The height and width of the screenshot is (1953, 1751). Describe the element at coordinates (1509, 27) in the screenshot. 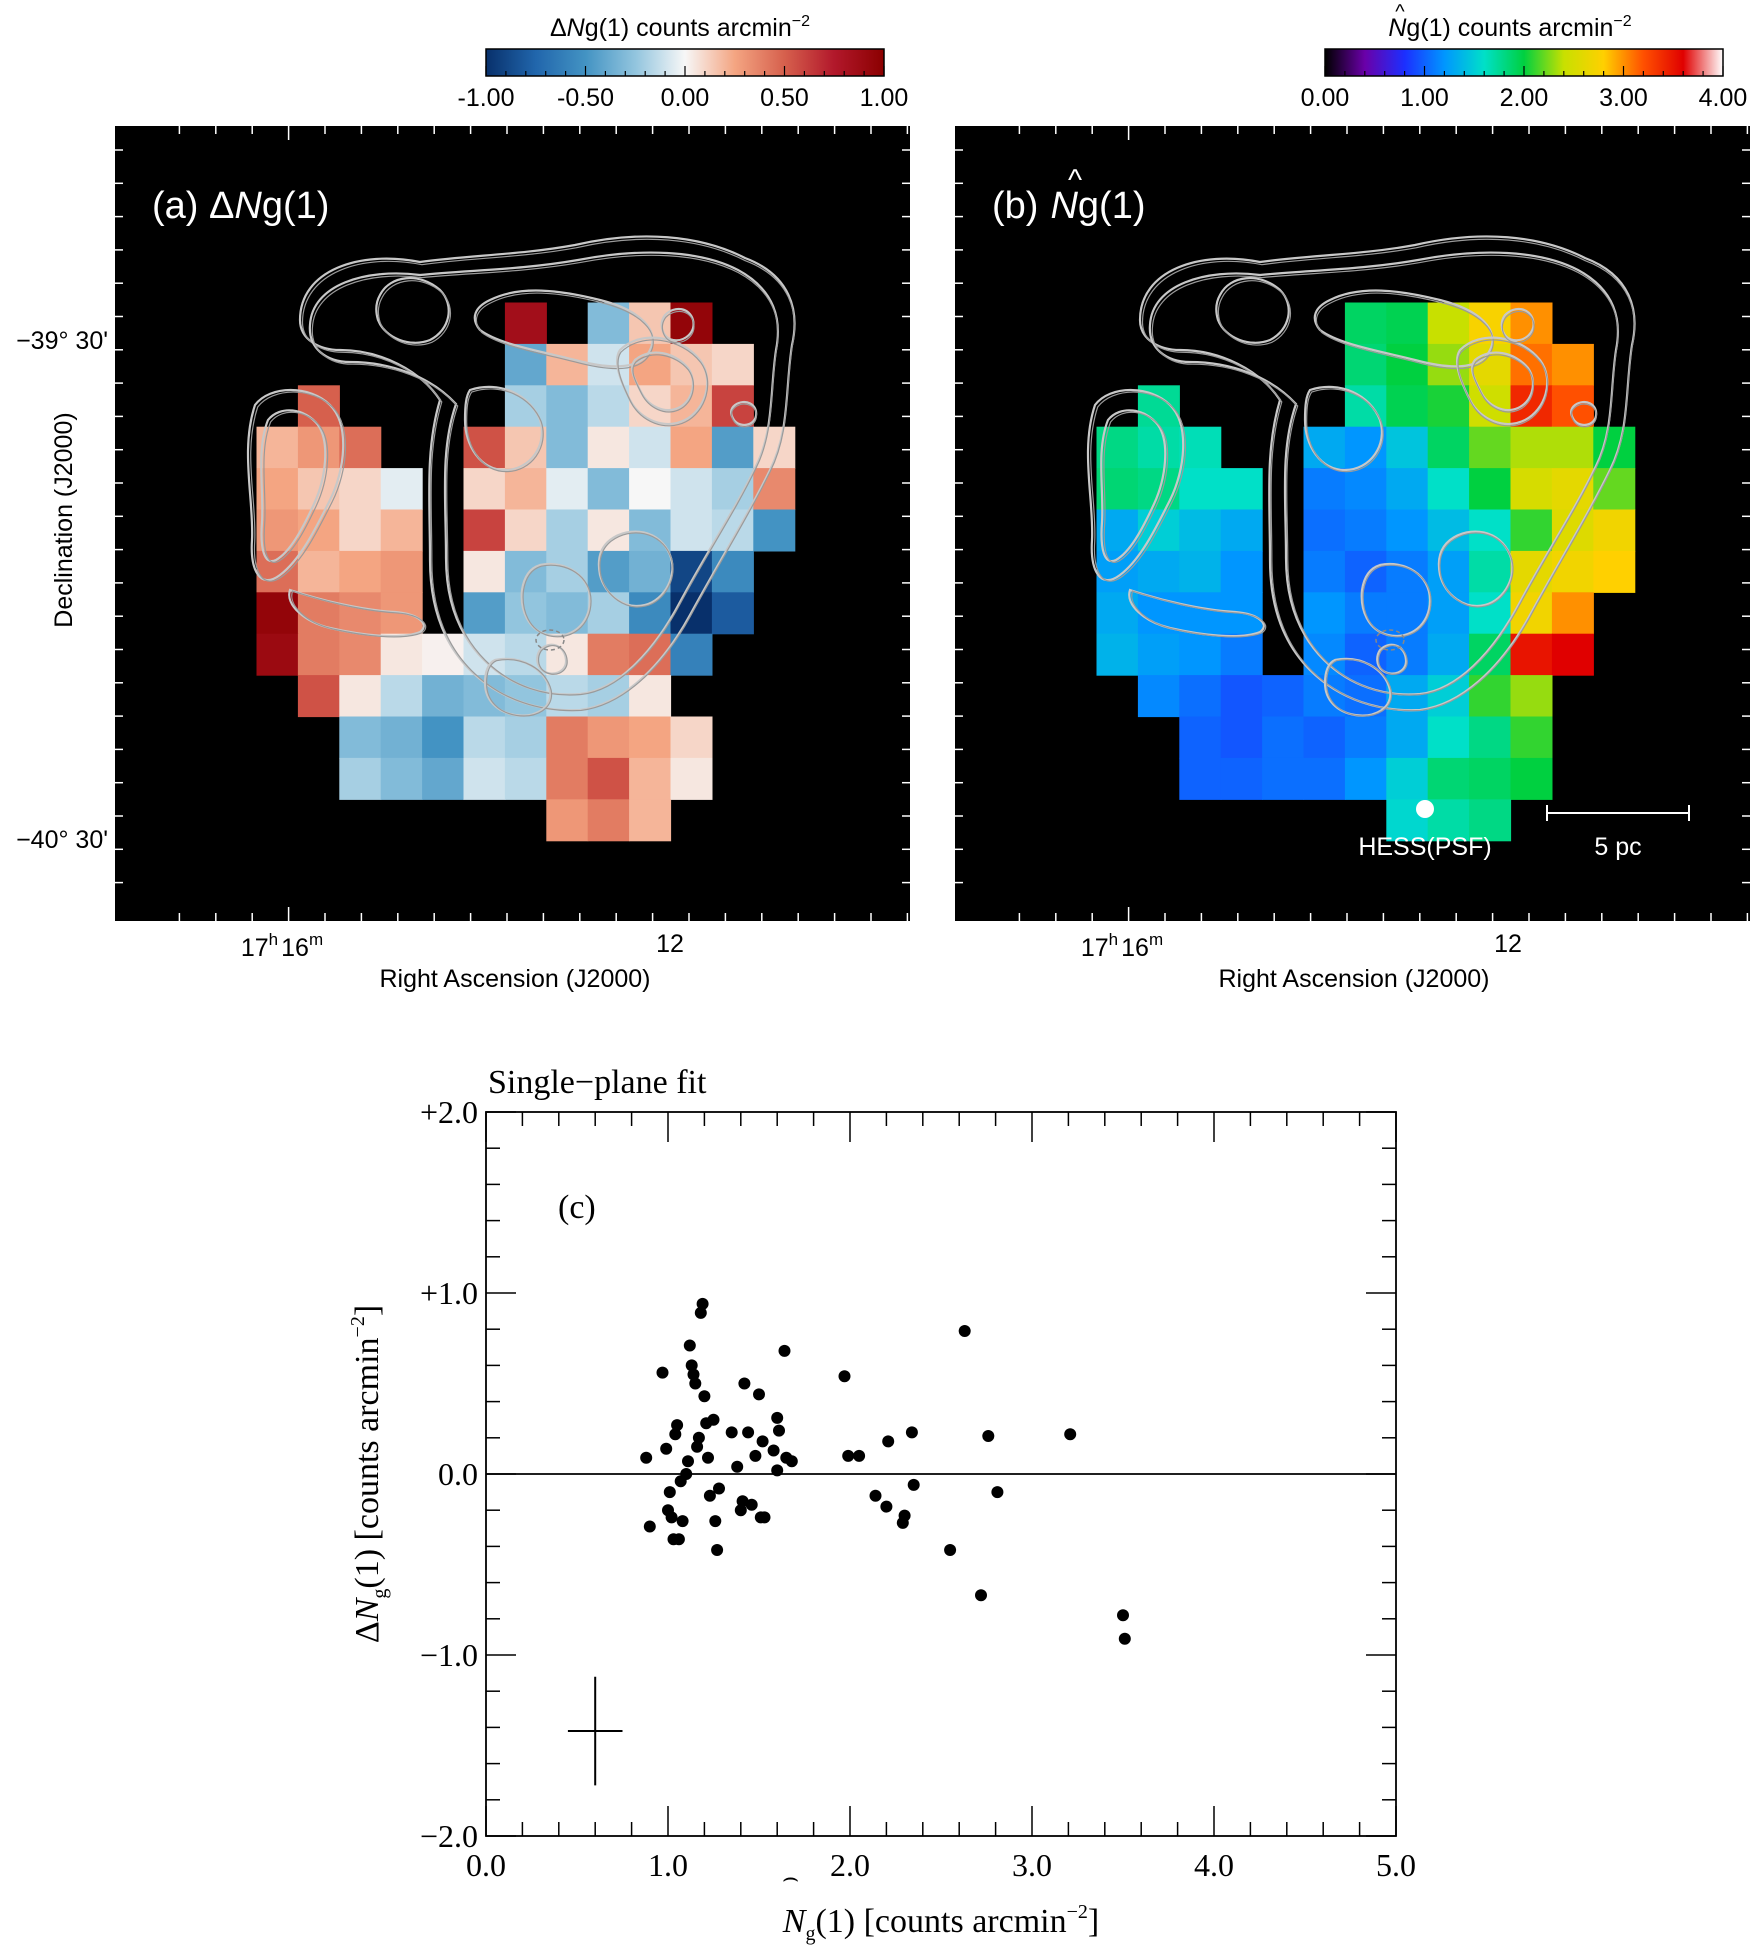

I see `colorbar-b-title: Ng(1) counts arcmin−2` at that location.